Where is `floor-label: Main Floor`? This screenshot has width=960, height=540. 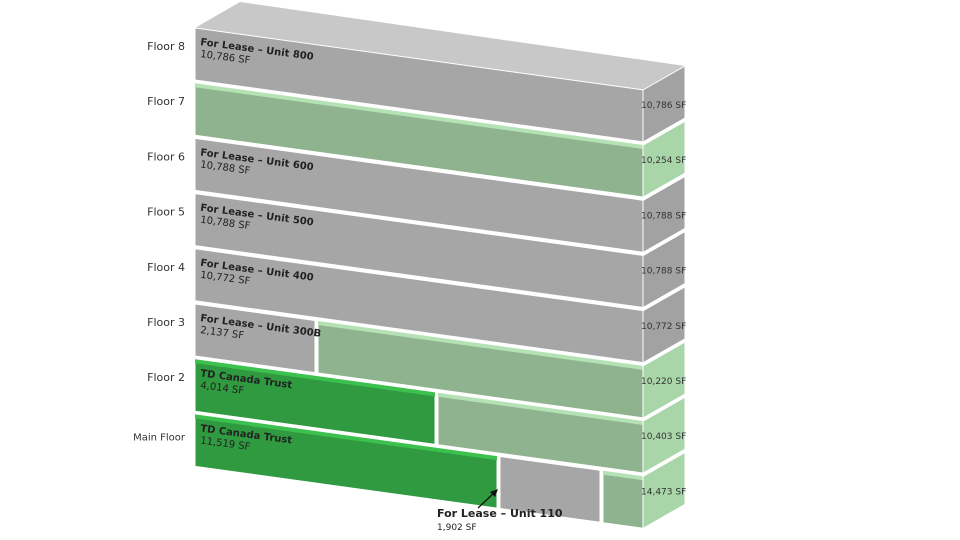 floor-label: Main Floor is located at coordinates (159, 437).